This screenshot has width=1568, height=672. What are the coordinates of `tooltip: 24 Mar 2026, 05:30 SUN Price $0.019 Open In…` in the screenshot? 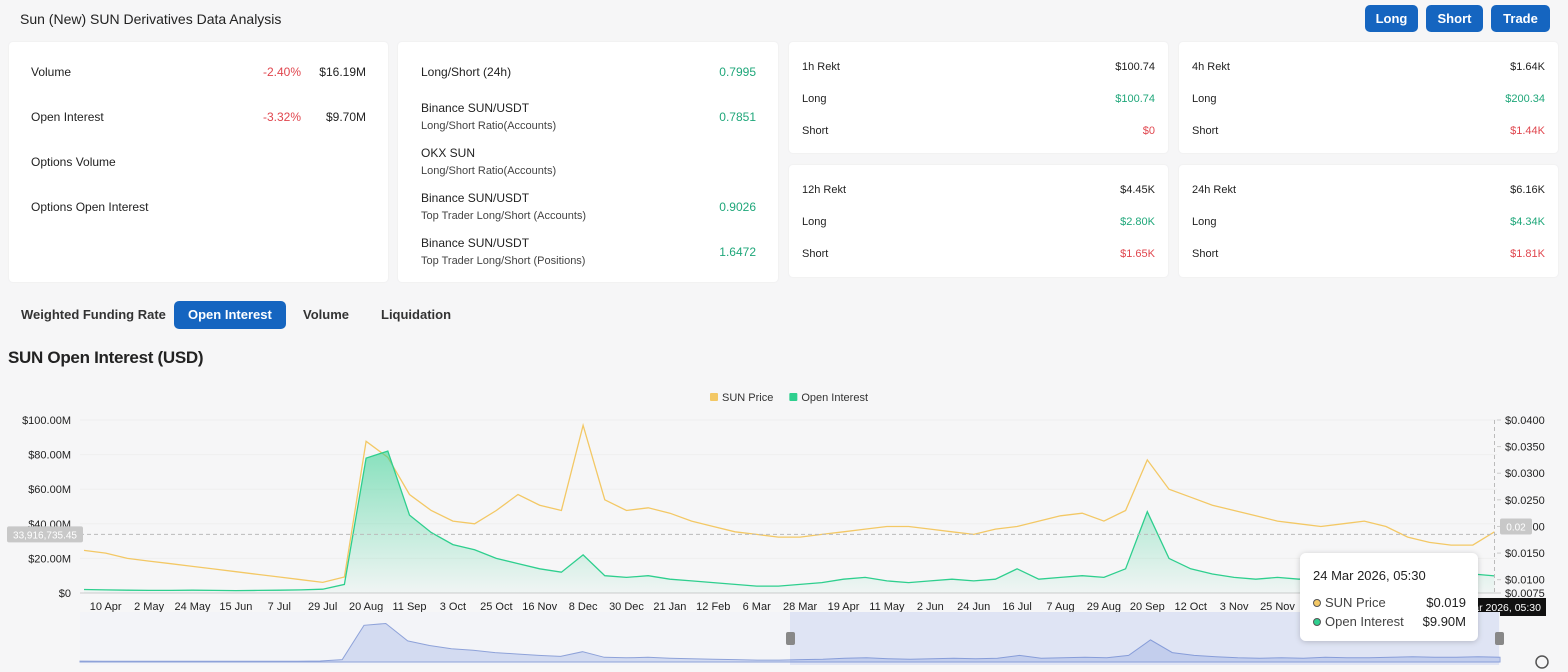 It's located at (1389, 597).